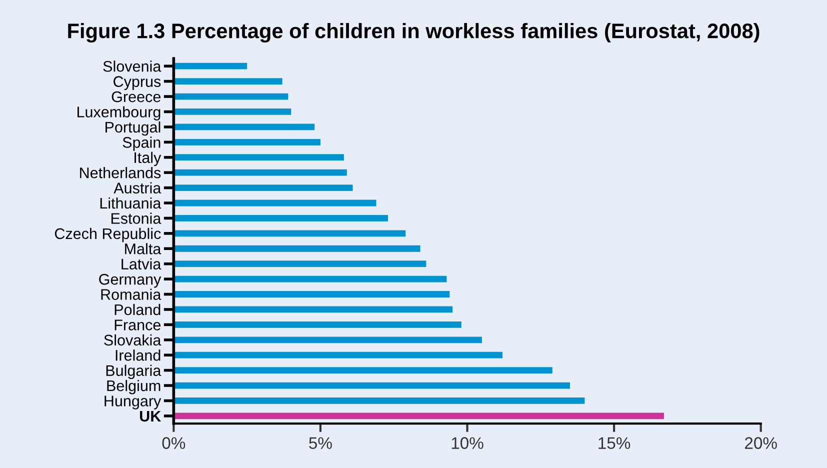 The height and width of the screenshot is (468, 827). What do you see at coordinates (136, 96) in the screenshot?
I see `y-tick-label: Greece` at bounding box center [136, 96].